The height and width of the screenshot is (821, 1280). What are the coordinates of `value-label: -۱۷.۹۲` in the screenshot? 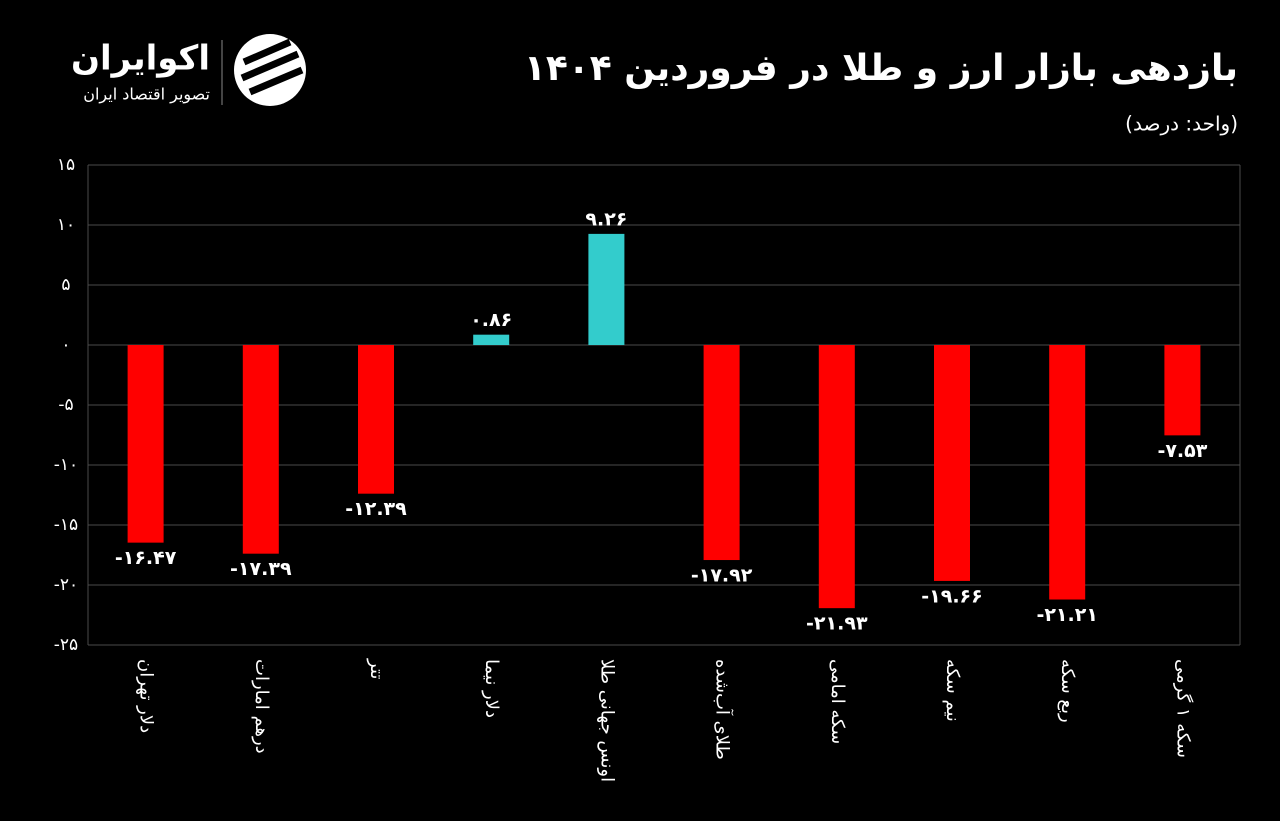 It's located at (722, 576).